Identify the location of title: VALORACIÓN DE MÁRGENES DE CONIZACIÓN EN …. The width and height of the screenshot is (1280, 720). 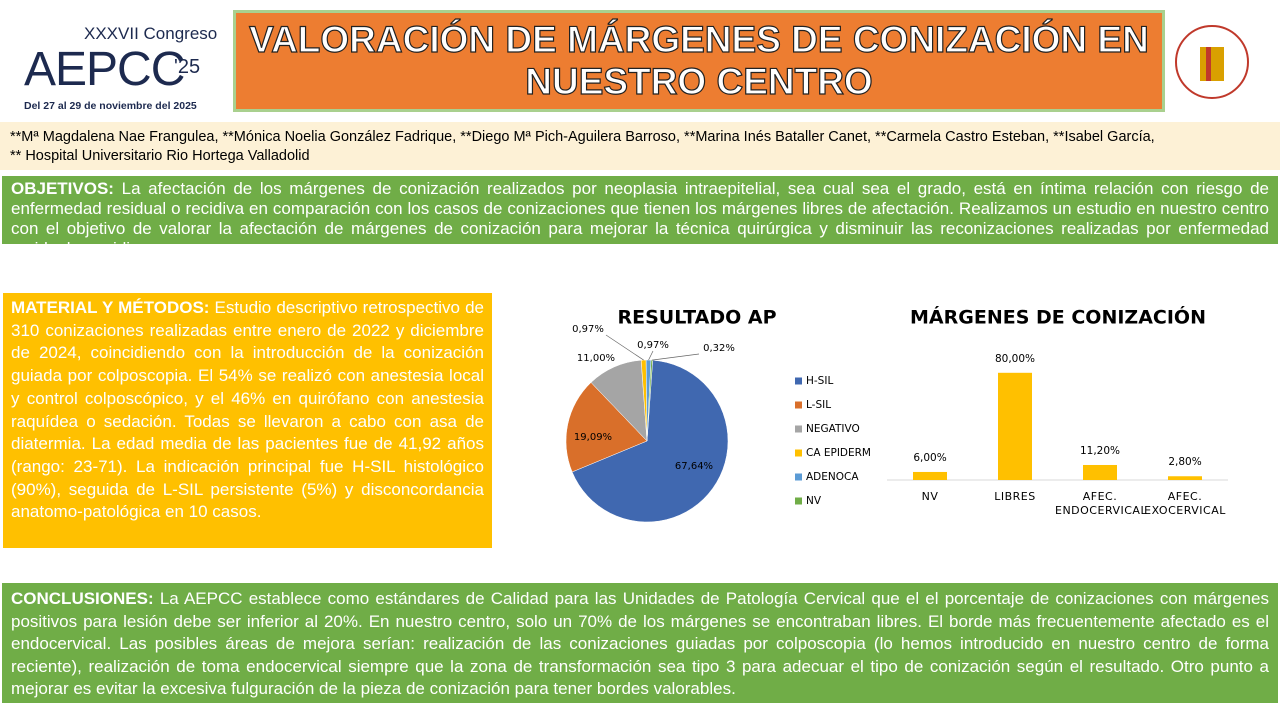
(699, 60).